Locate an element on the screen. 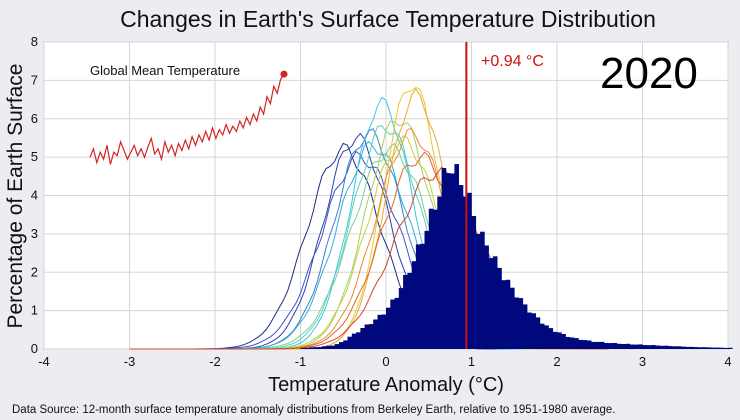  x-tick-label: 3 is located at coordinates (642, 361).